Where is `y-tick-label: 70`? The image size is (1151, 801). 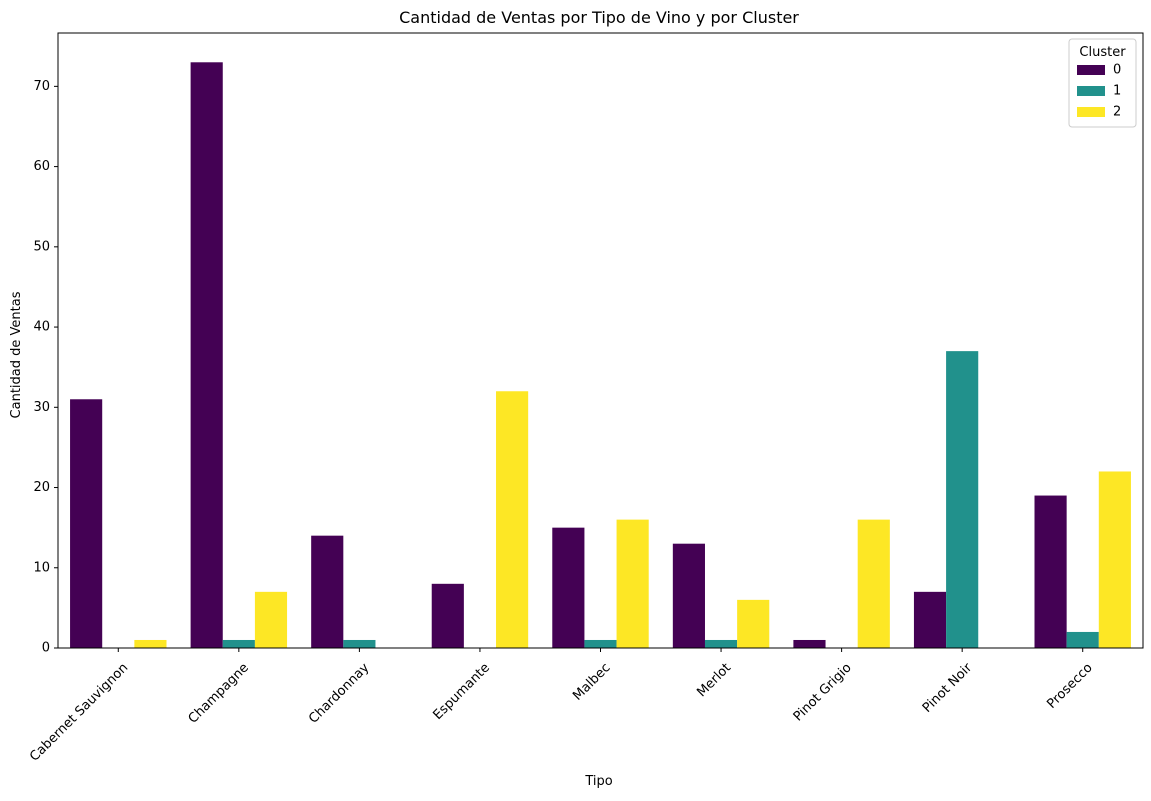
y-tick-label: 70 is located at coordinates (41, 86).